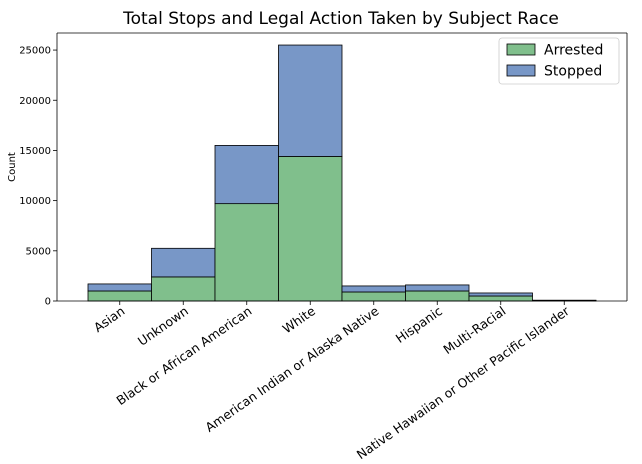  I want to click on y-tick-label-3: 15000, so click(35, 151).